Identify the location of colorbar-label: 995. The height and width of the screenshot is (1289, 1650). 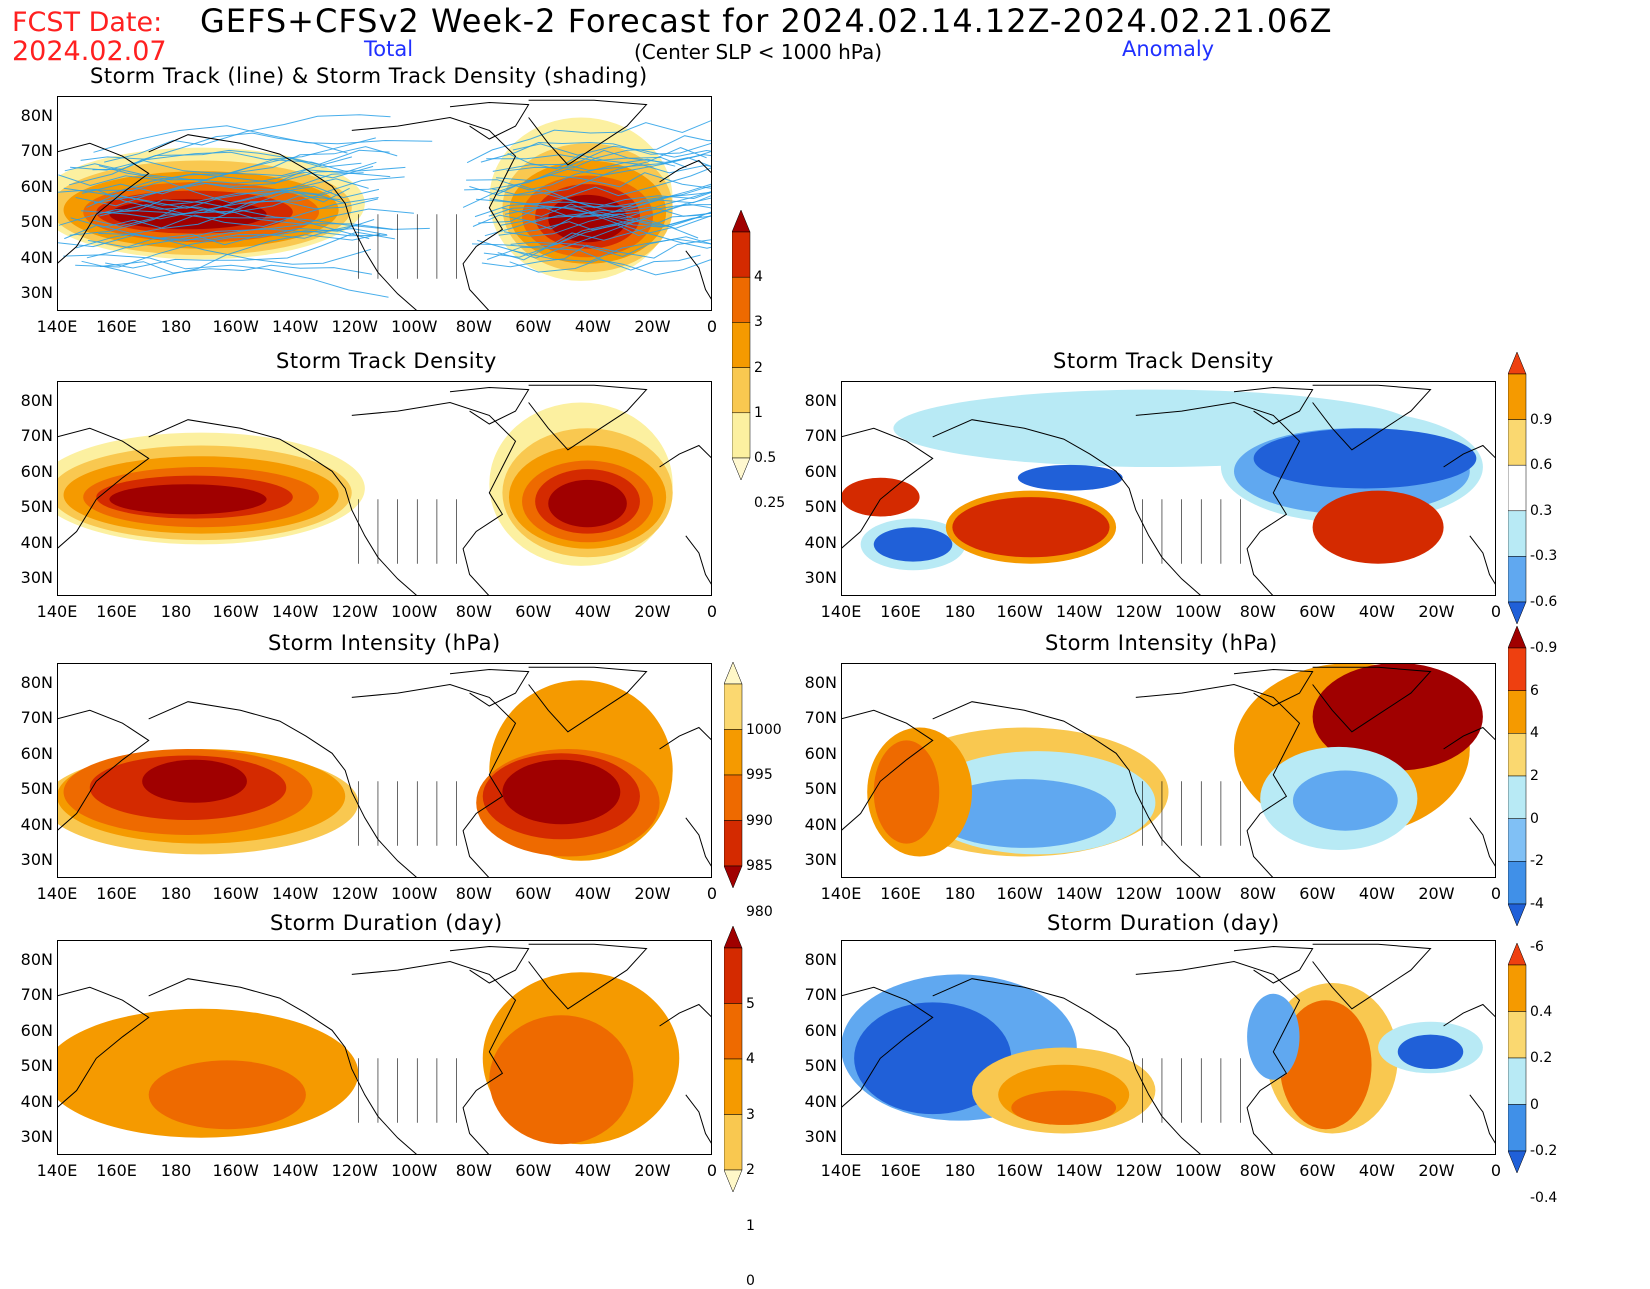
(759, 775).